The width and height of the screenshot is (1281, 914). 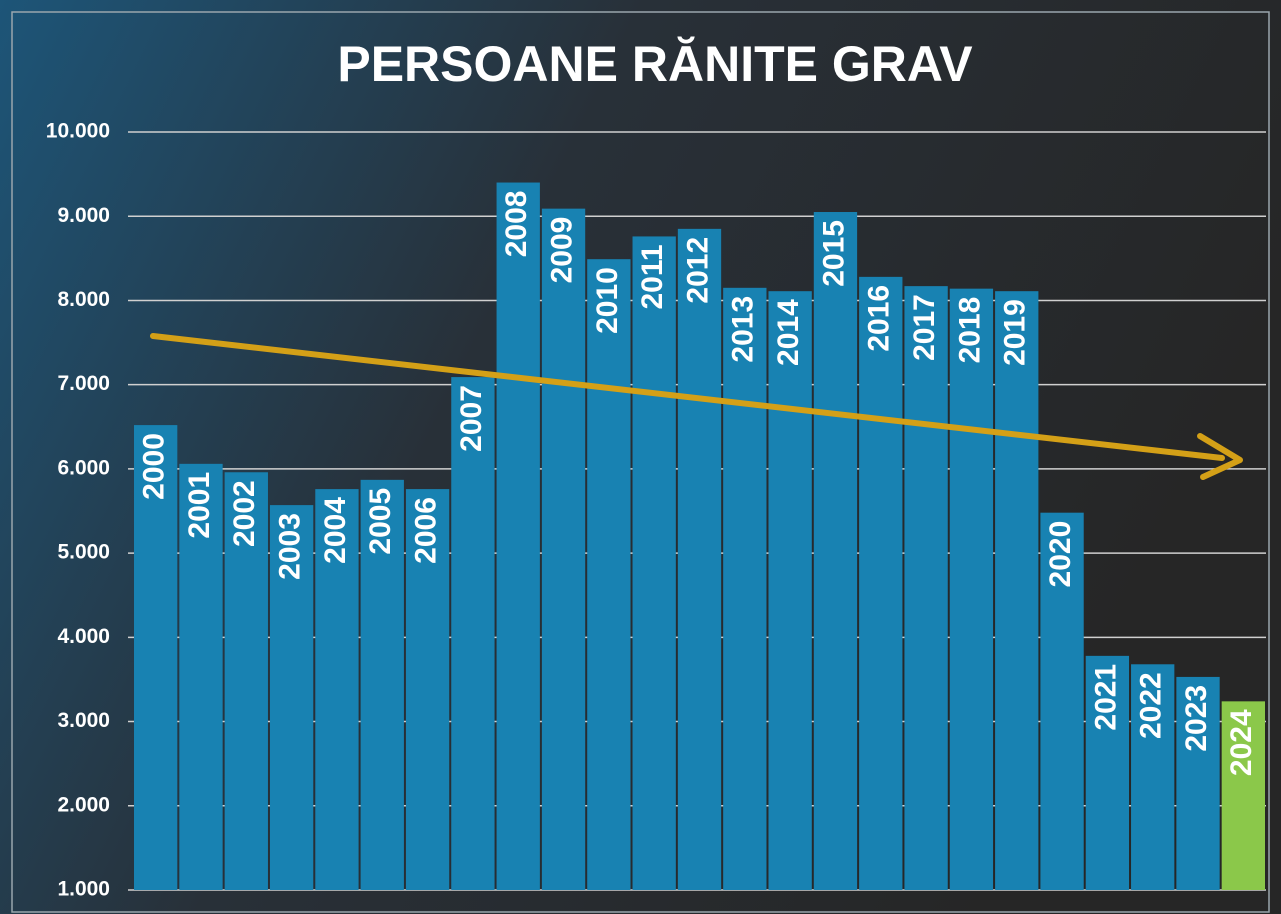 What do you see at coordinates (1105, 697) in the screenshot?
I see `bar-label: 2021` at bounding box center [1105, 697].